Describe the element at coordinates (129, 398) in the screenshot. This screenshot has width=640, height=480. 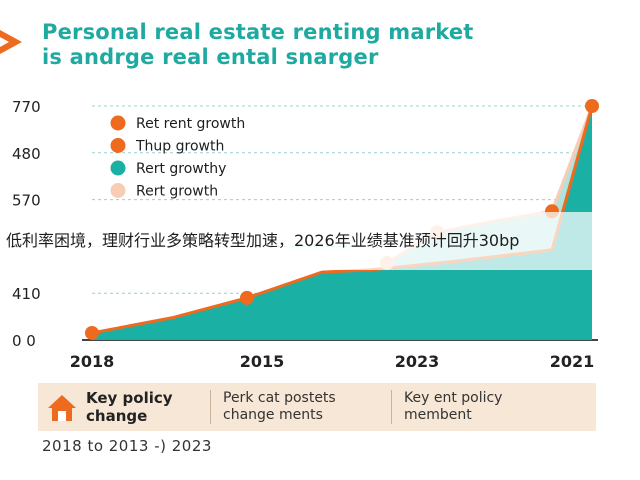
I see `policy-key-line-1: Key policy` at that location.